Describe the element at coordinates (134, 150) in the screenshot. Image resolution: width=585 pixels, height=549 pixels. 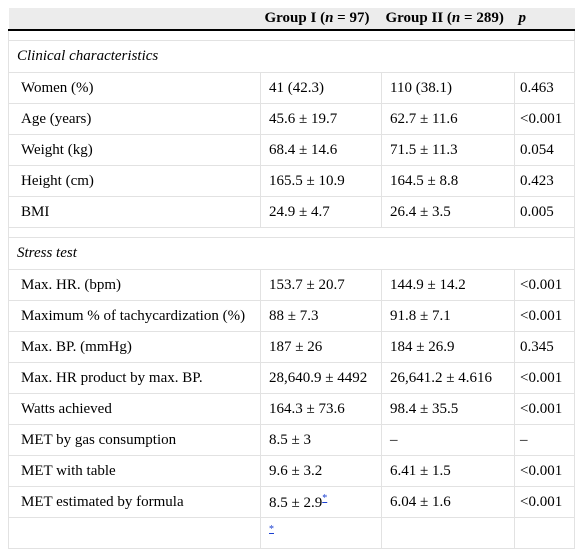
I see `row-label: Weight (kg)` at that location.